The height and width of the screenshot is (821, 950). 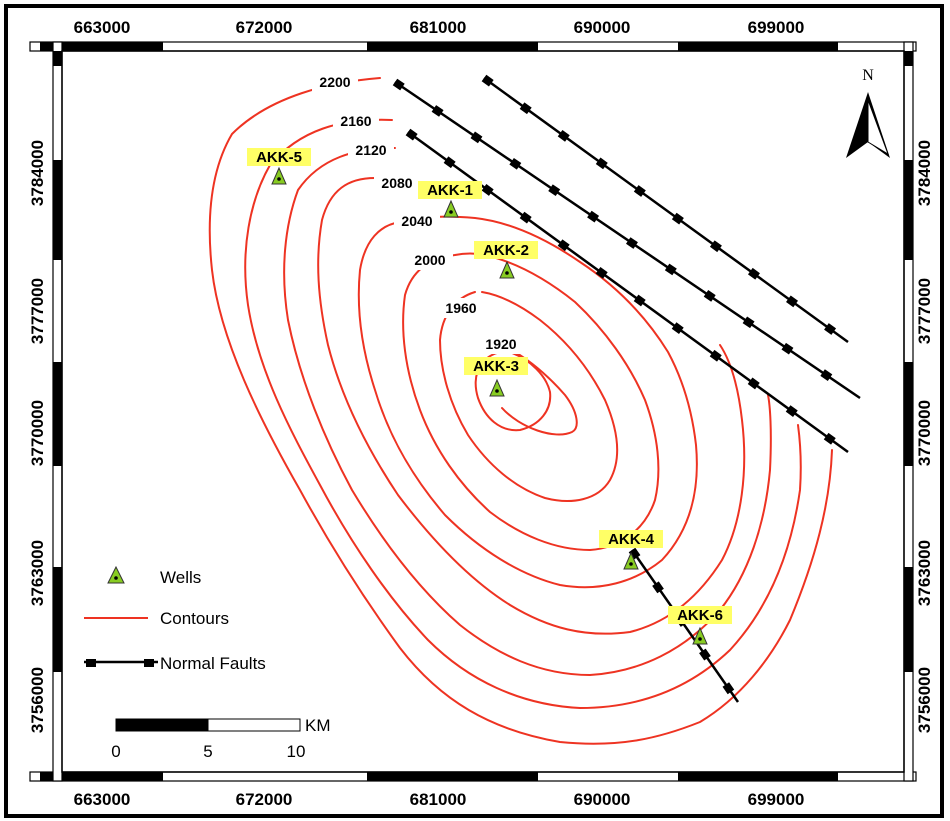 I want to click on contour-labels: 2200 2160 2120 2080 2040 2000 1960 1920, so click(x=418, y=213).